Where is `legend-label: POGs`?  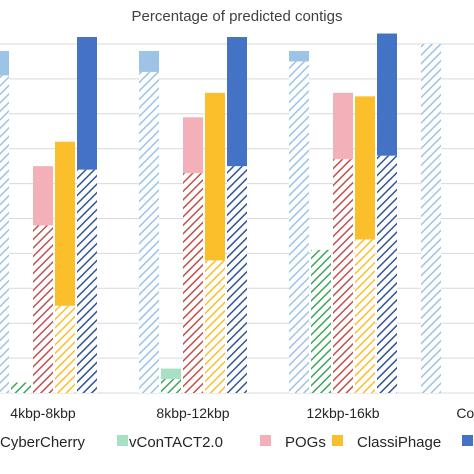 legend-label: POGs is located at coordinates (305, 442).